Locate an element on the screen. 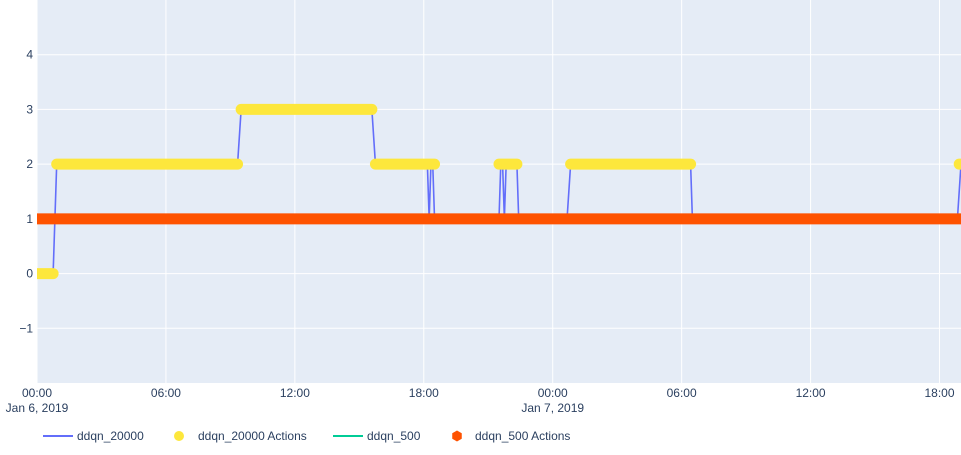 This screenshot has width=961, height=455. x-tick-date-label: Jan 7, 2019 is located at coordinates (552, 408).